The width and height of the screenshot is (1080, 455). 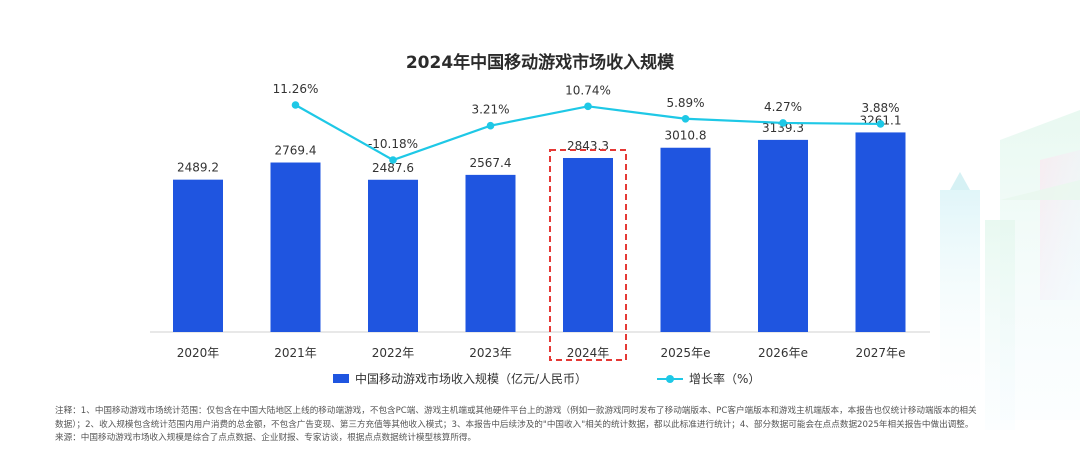 What do you see at coordinates (783, 107) in the screenshot?
I see `growth-label-6: 4.27%` at bounding box center [783, 107].